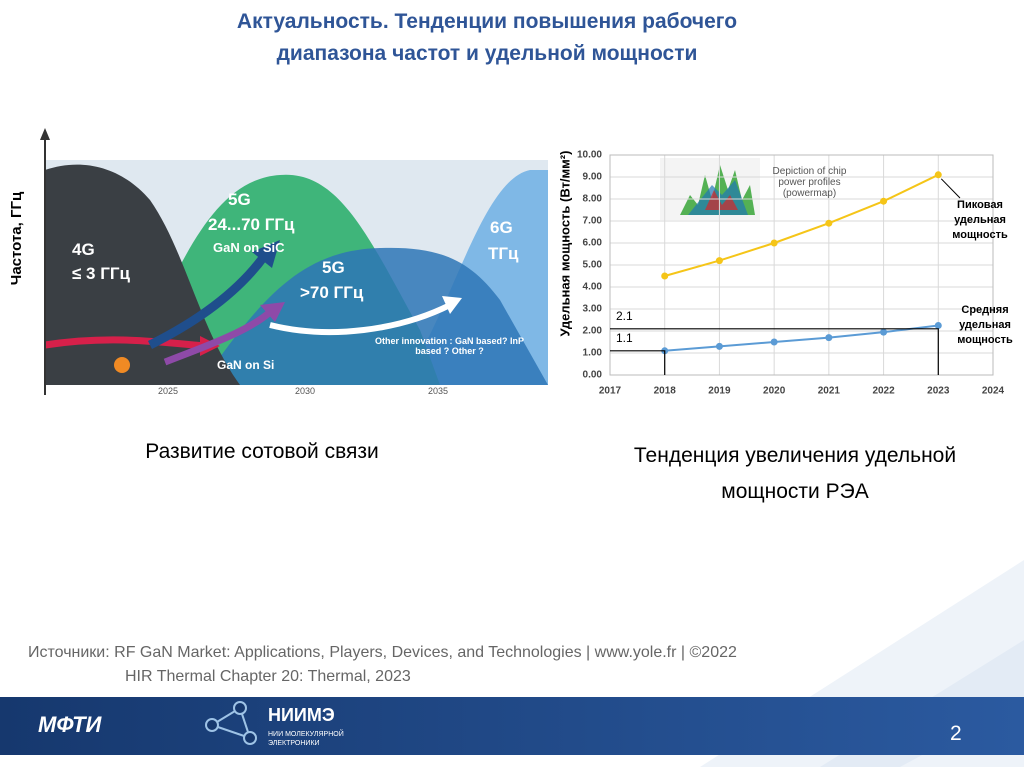  I want to click on series-label: Средняя удельная мощность, so click(985, 325).